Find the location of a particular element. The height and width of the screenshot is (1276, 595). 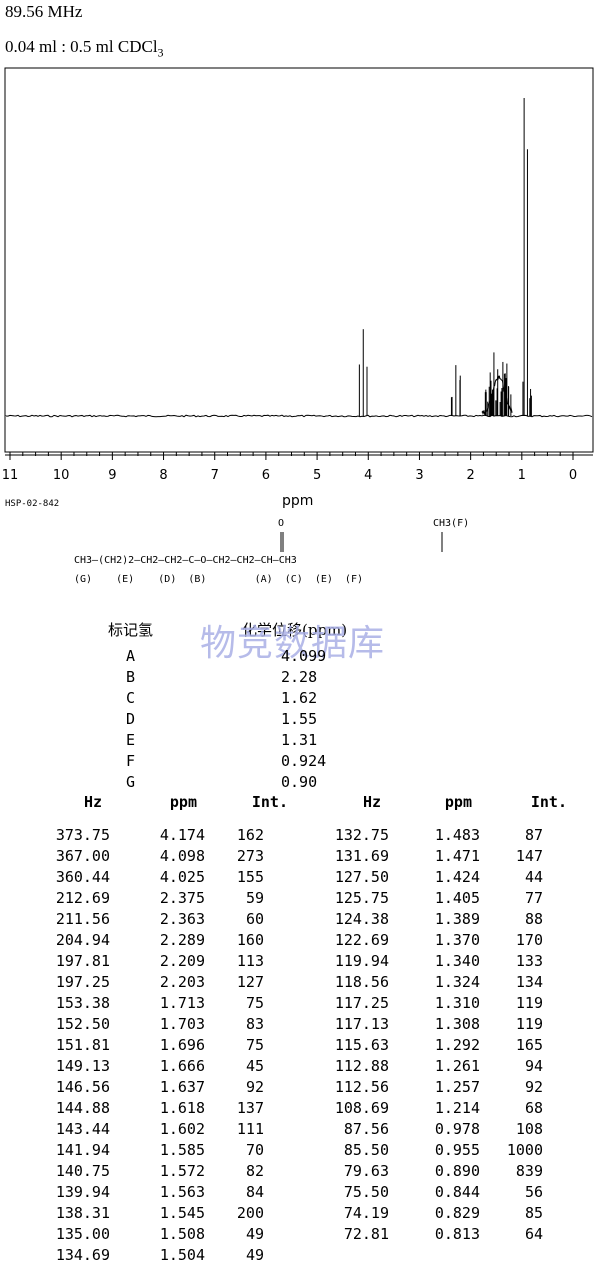

x-tick-label: 5 is located at coordinates (317, 475).